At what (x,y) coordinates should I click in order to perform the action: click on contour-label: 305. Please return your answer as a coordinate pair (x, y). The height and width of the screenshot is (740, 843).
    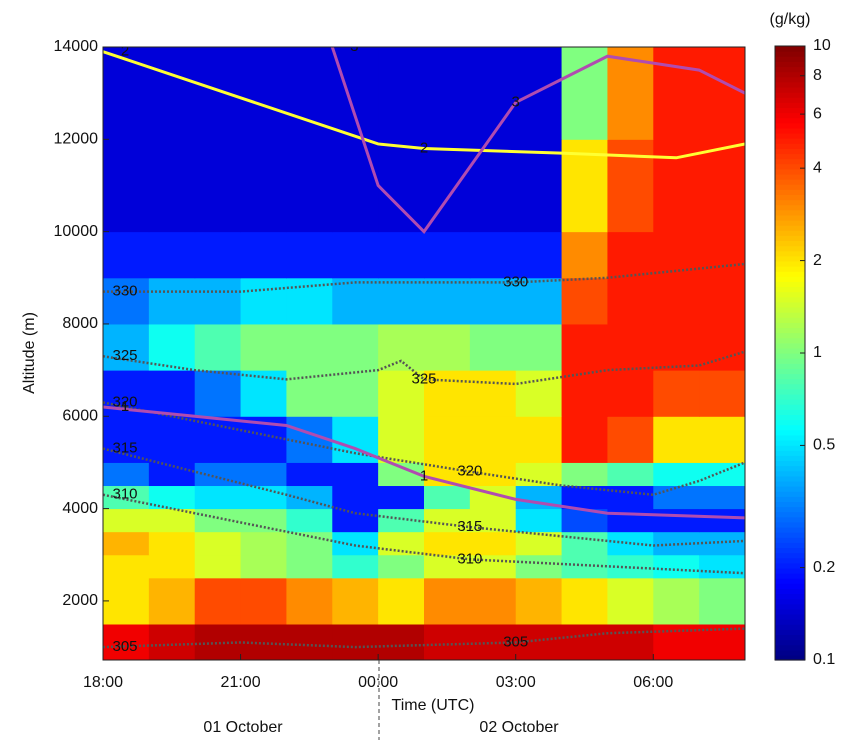
    Looking at the image, I should click on (124, 646).